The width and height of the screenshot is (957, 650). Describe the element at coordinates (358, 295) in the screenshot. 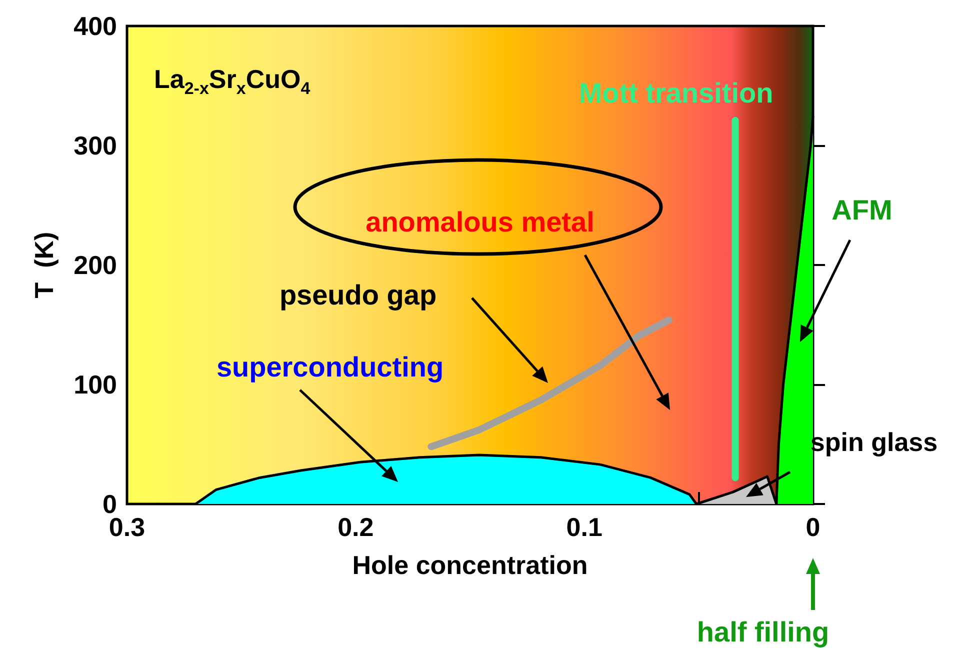

I see `annotation: pseudo gap` at that location.